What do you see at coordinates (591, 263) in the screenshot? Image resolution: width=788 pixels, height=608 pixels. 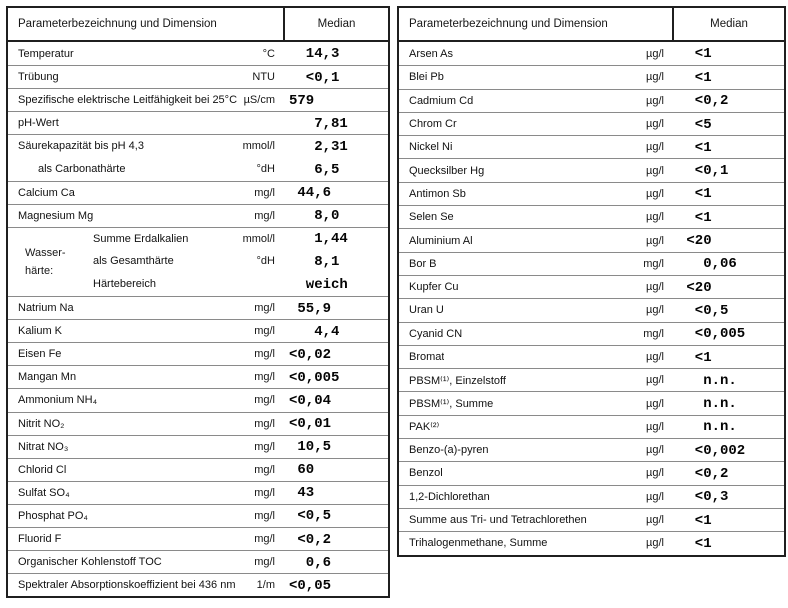 I see `table-row: Bor B mg/l 0,06` at bounding box center [591, 263].